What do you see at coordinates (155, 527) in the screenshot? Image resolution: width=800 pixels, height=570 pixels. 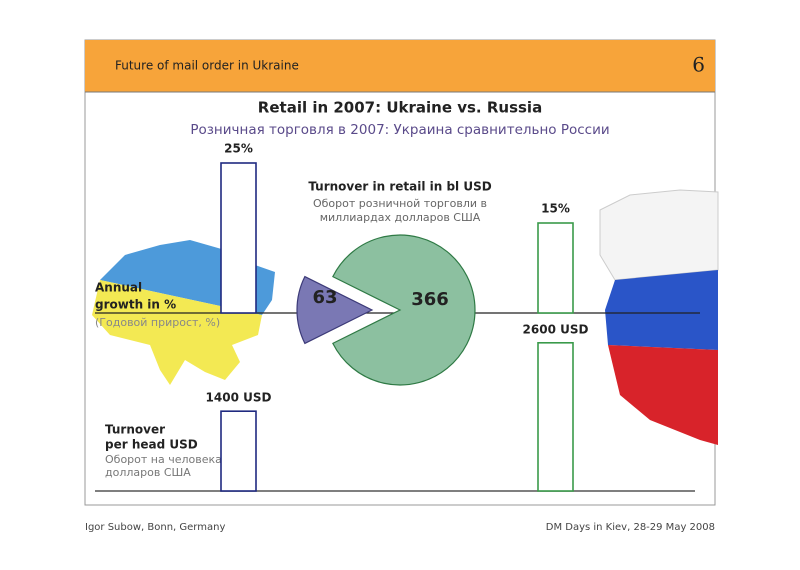 I see `footer-left: Igor Subow, Bonn, Germany` at bounding box center [155, 527].